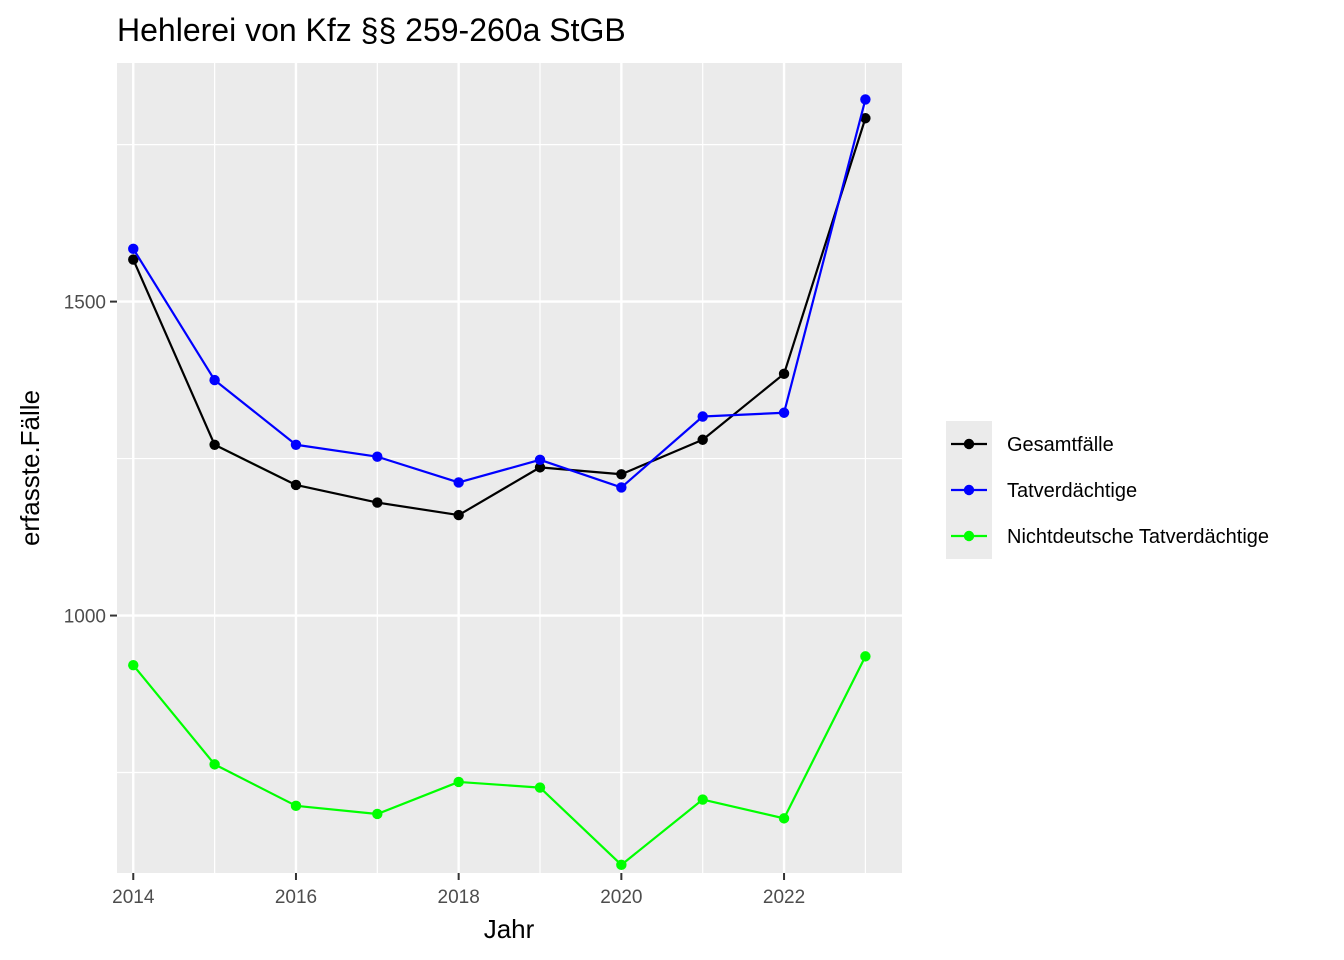 The image size is (1344, 960). Describe the element at coordinates (784, 897) in the screenshot. I see `x-tick-label: 2022` at that location.